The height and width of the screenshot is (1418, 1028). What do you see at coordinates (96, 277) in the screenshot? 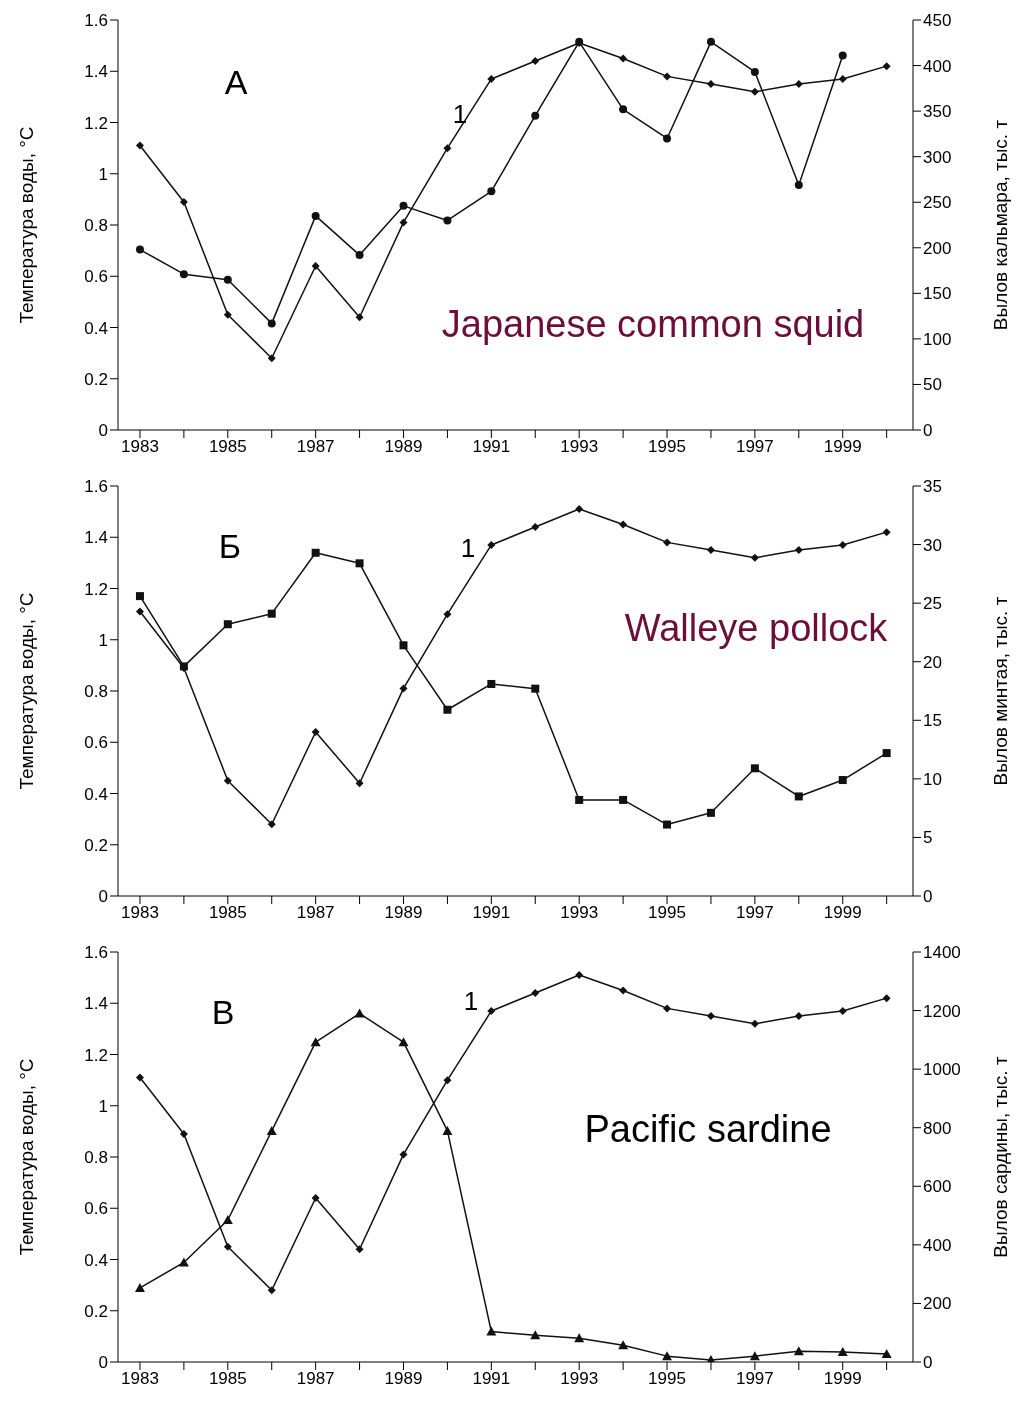
I see `y-tick-label: 0.6` at bounding box center [96, 277].